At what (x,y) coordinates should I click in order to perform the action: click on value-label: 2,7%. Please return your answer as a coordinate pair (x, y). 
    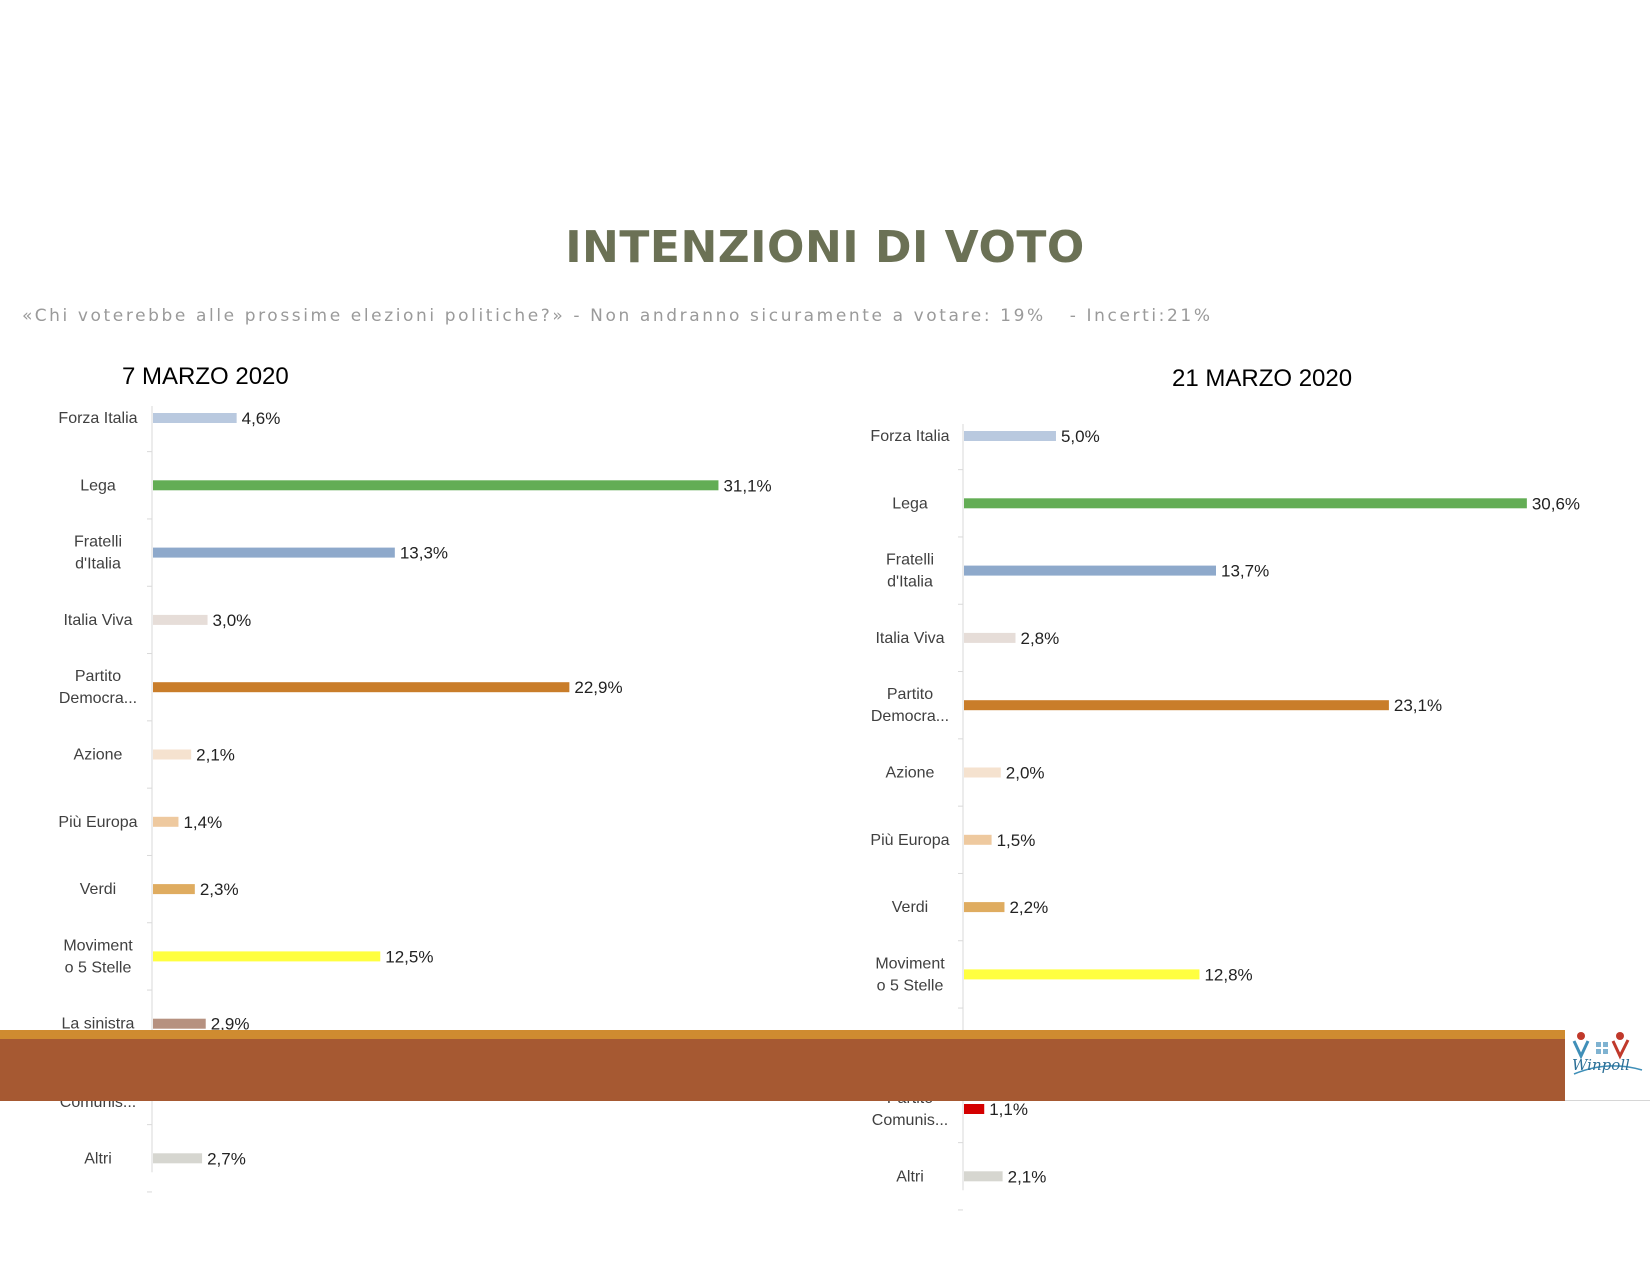
    Looking at the image, I should click on (226, 1158).